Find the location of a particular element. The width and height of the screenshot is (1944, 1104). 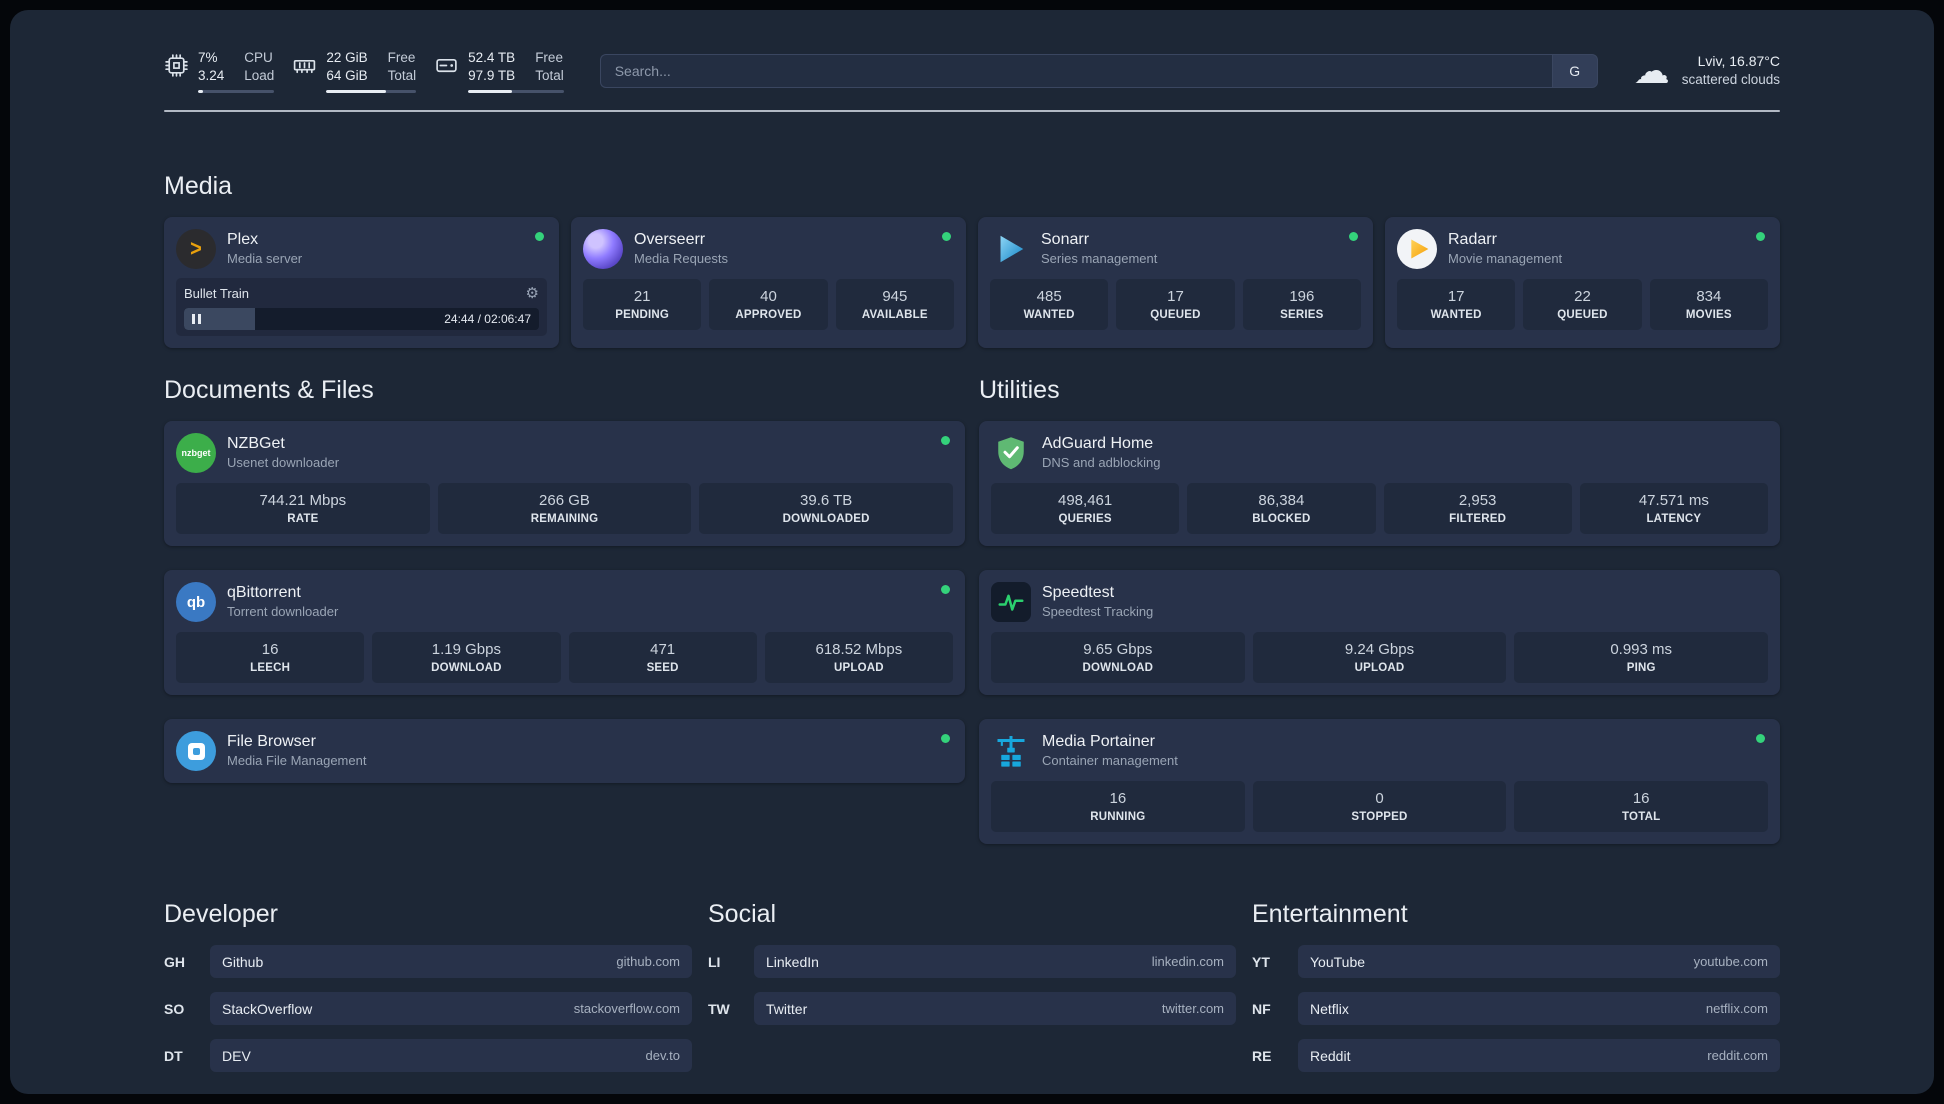

bookmark-youtube: YT YouTube youtube.com is located at coordinates (1516, 962).